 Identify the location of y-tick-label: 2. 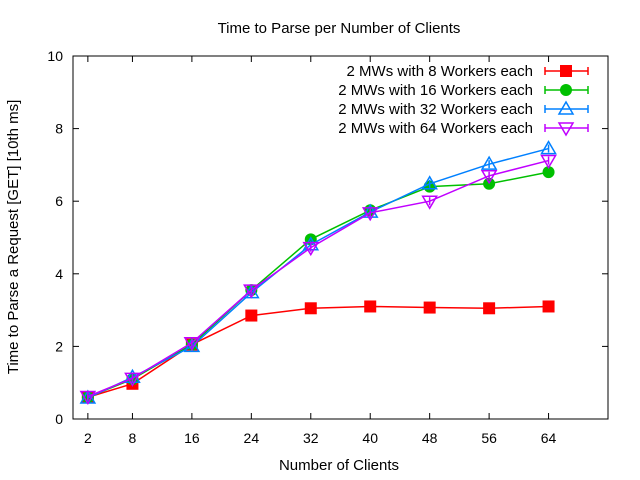
(59, 346).